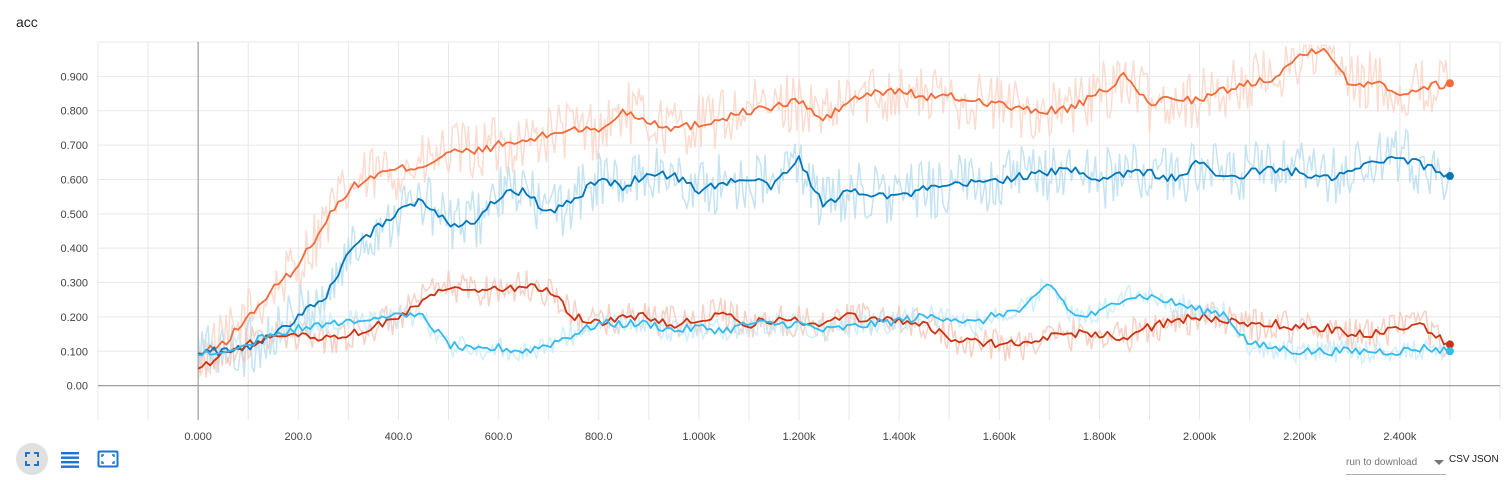  I want to click on download-csv-link: CSV, so click(1459, 459).